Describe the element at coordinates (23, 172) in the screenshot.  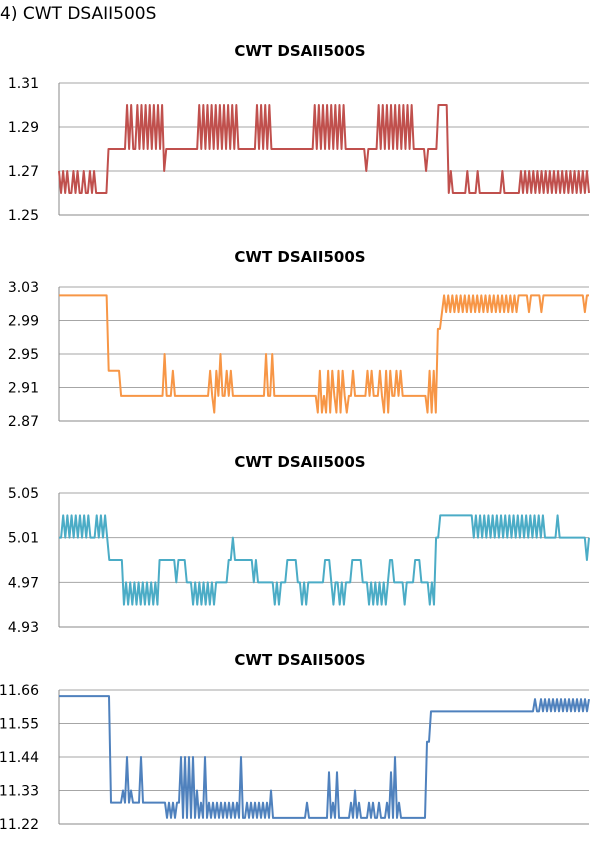
I see `y-tick-label: 1.27` at that location.